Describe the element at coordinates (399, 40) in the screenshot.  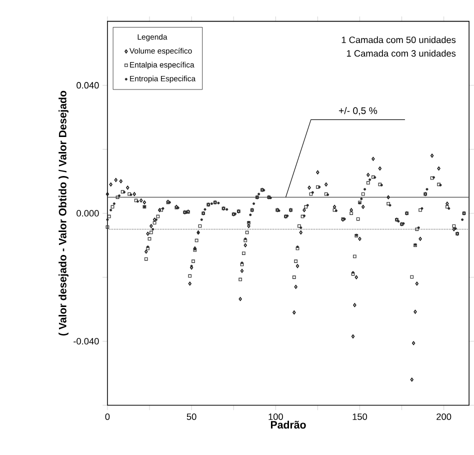
I see `annotation: 1 Camada com 50 unidades` at that location.